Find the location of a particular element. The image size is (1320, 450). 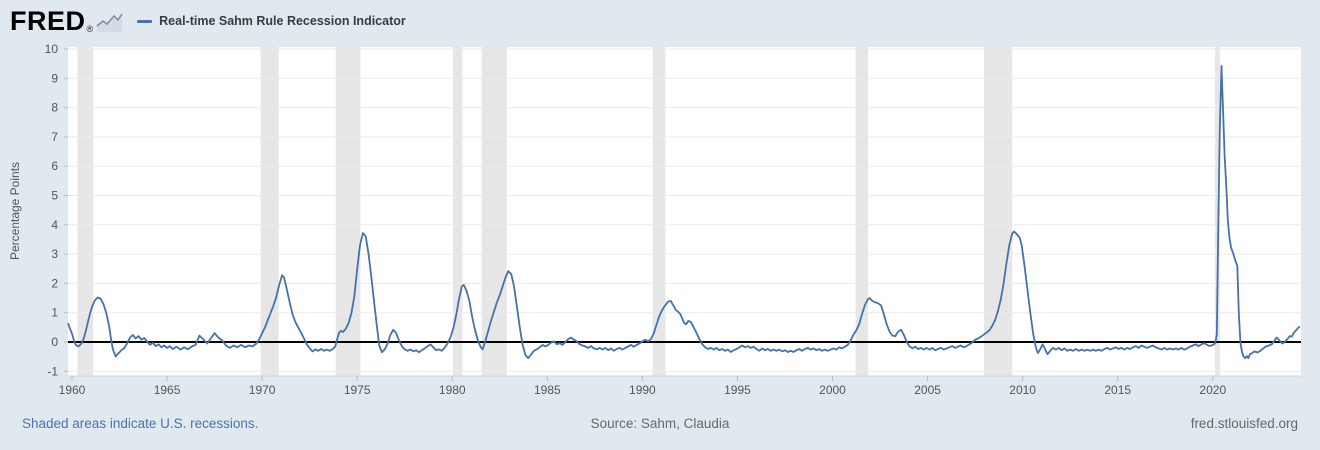

fred-logo-text: FRED is located at coordinates (48, 21).